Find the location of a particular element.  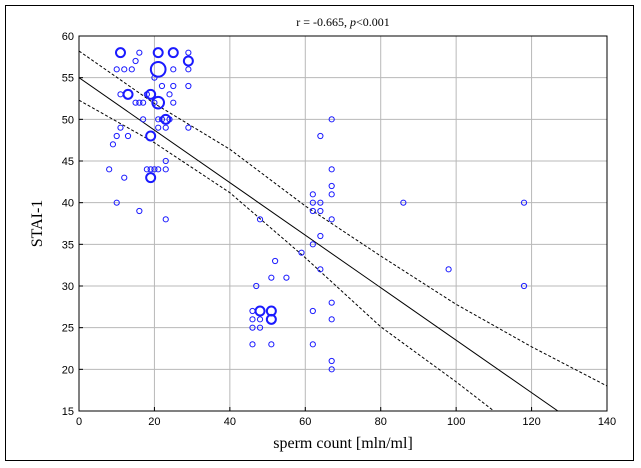

x-tick-label: 140 is located at coordinates (607, 422).